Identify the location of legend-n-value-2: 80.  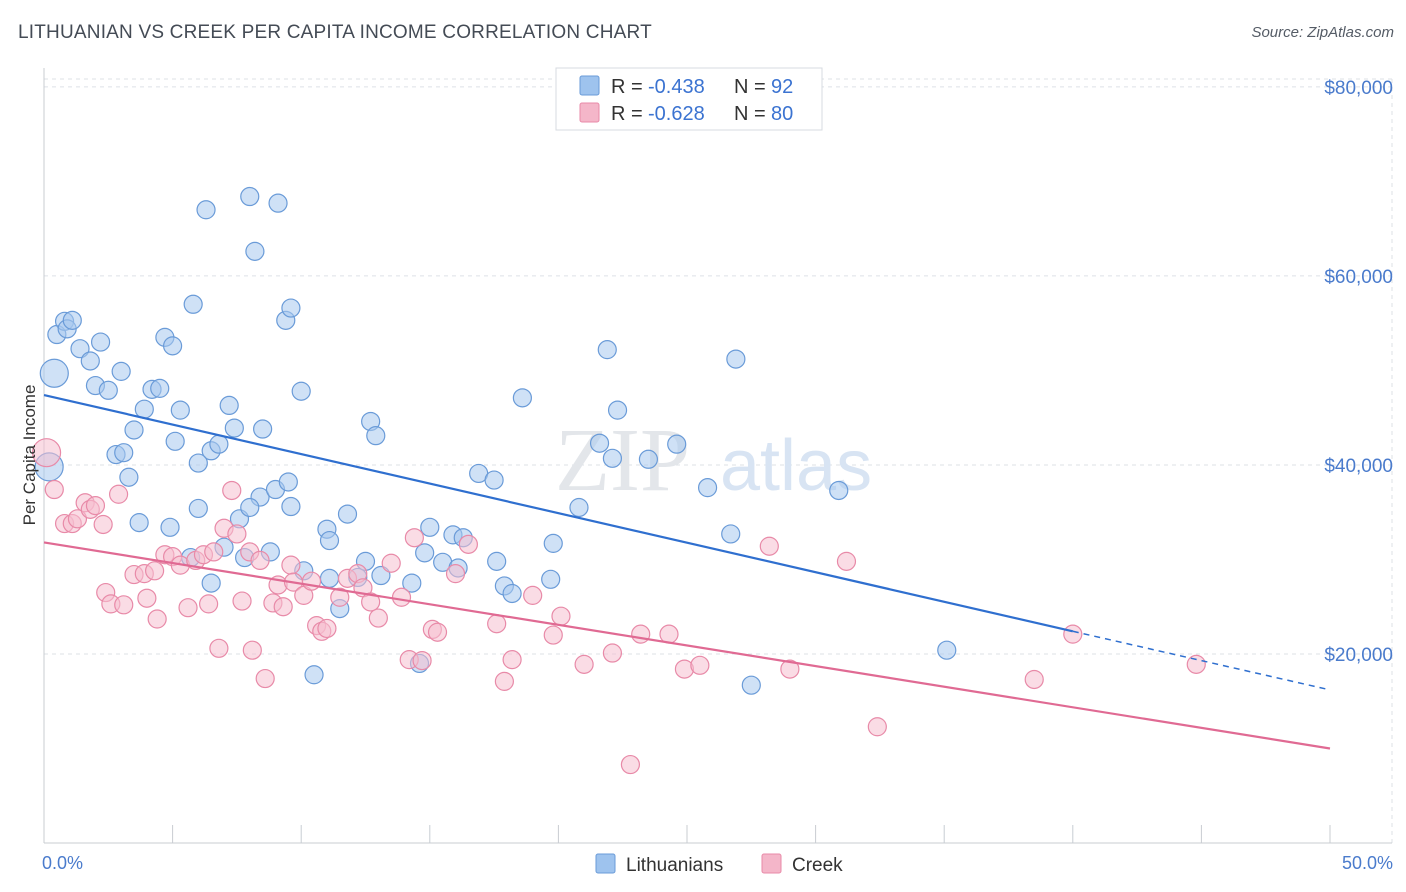
(782, 114).